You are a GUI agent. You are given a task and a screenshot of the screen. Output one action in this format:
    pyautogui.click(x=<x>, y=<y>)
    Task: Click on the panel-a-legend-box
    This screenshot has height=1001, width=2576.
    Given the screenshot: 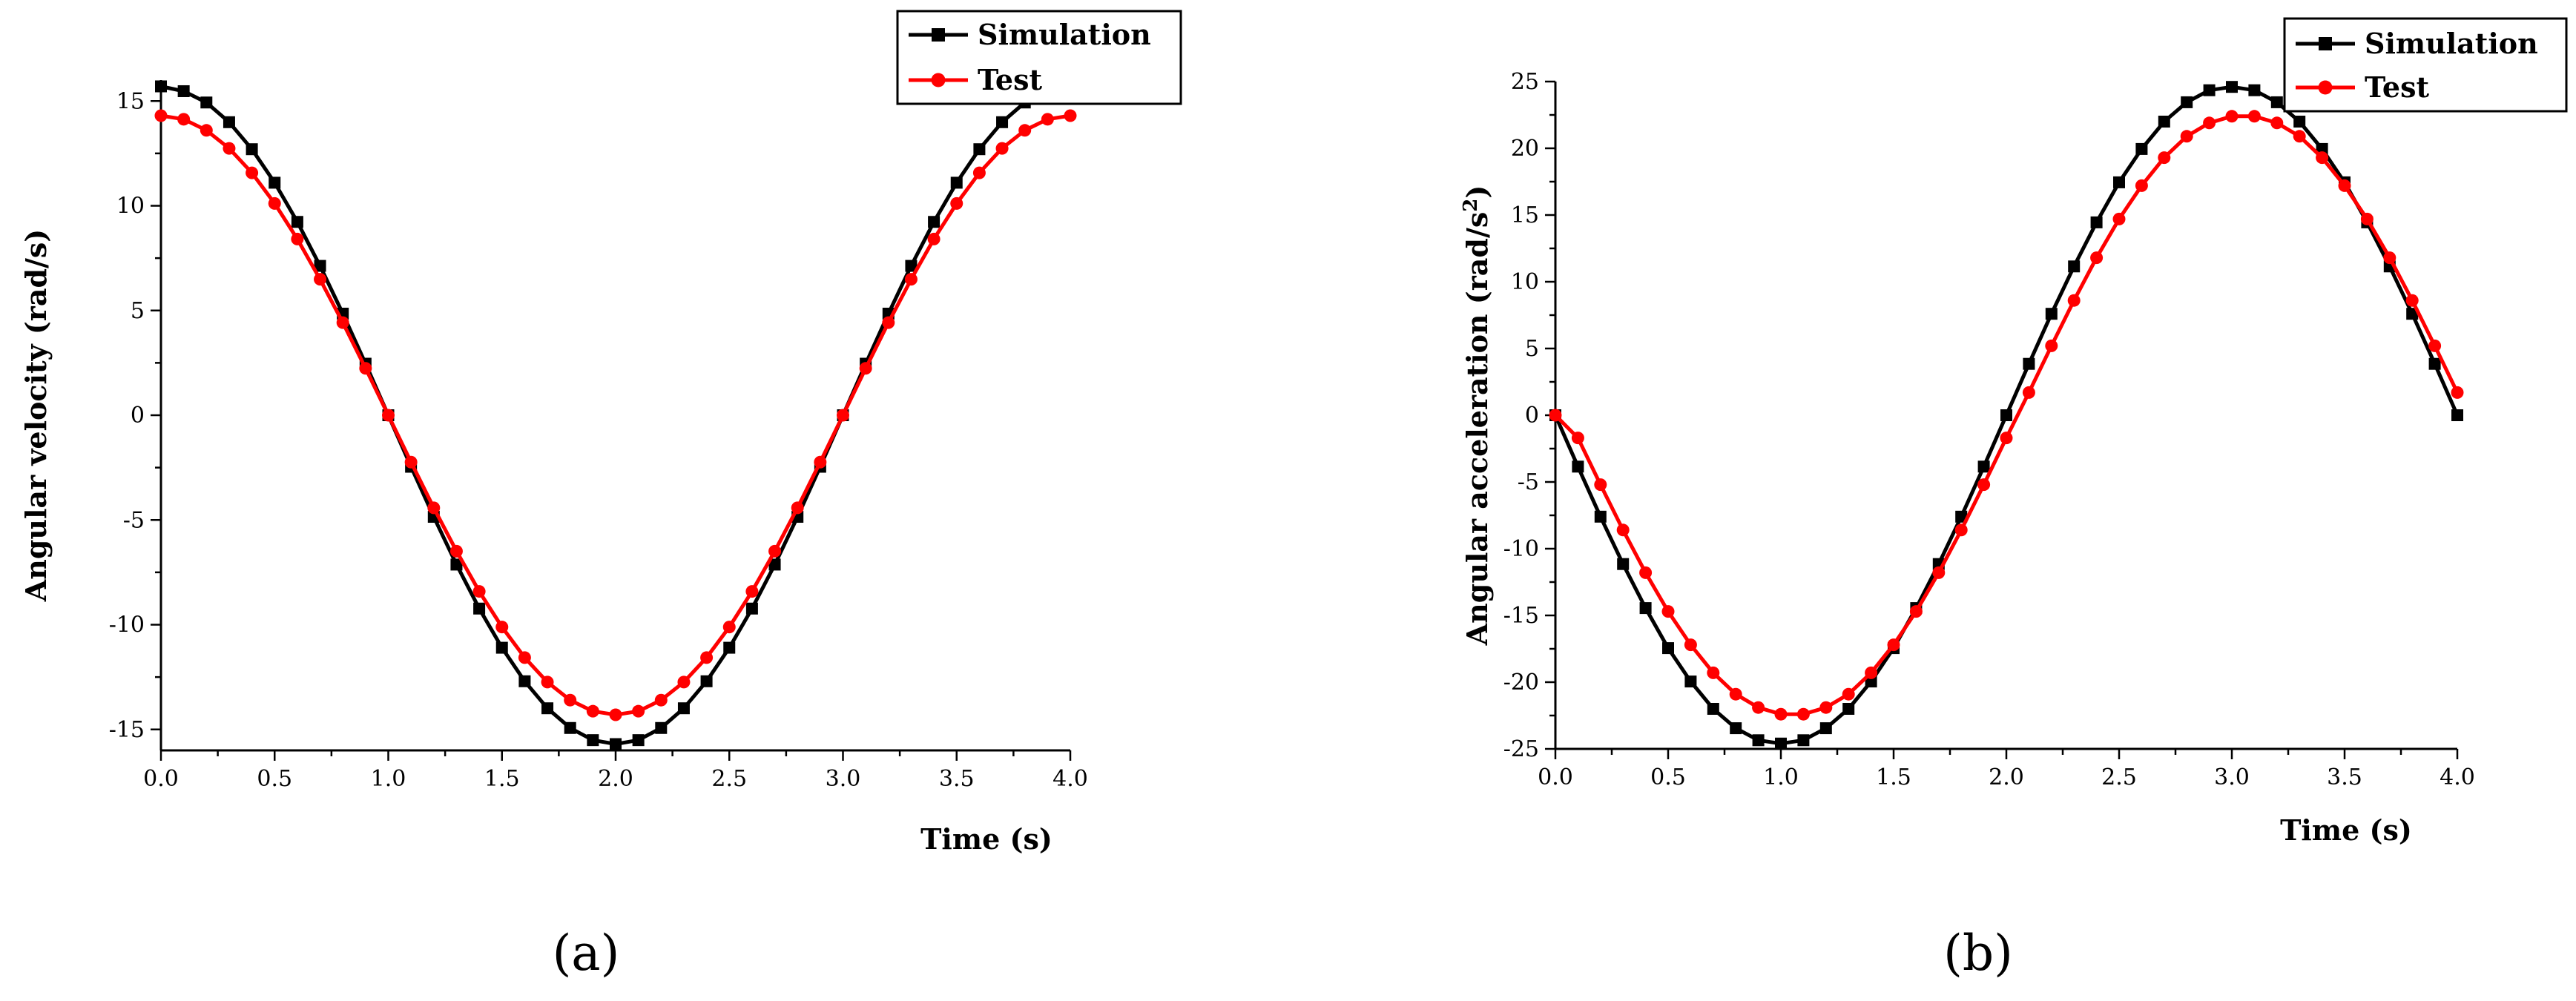 What is the action you would take?
    pyautogui.click(x=1039, y=58)
    